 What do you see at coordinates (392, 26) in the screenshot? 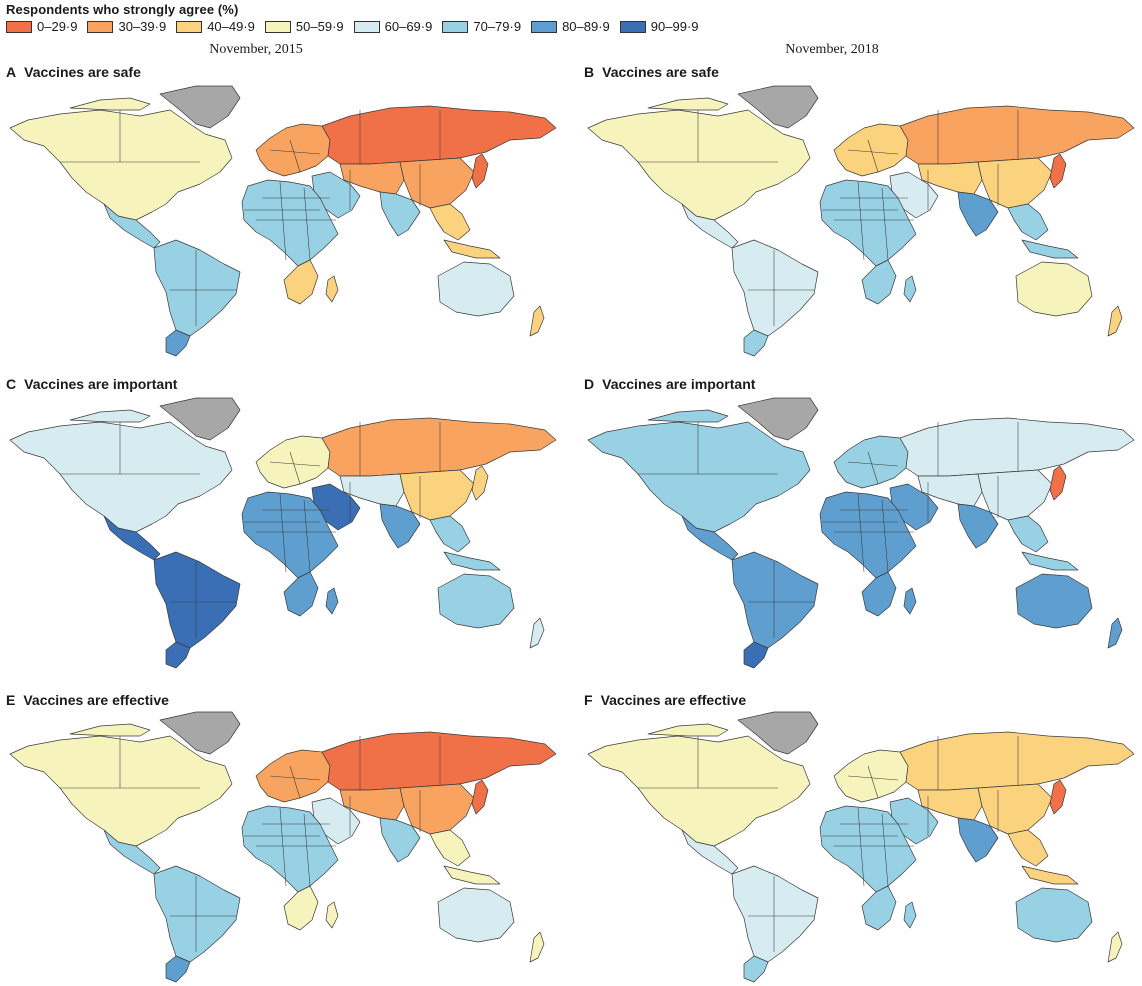
I see `legend-item: 60–69·9` at bounding box center [392, 26].